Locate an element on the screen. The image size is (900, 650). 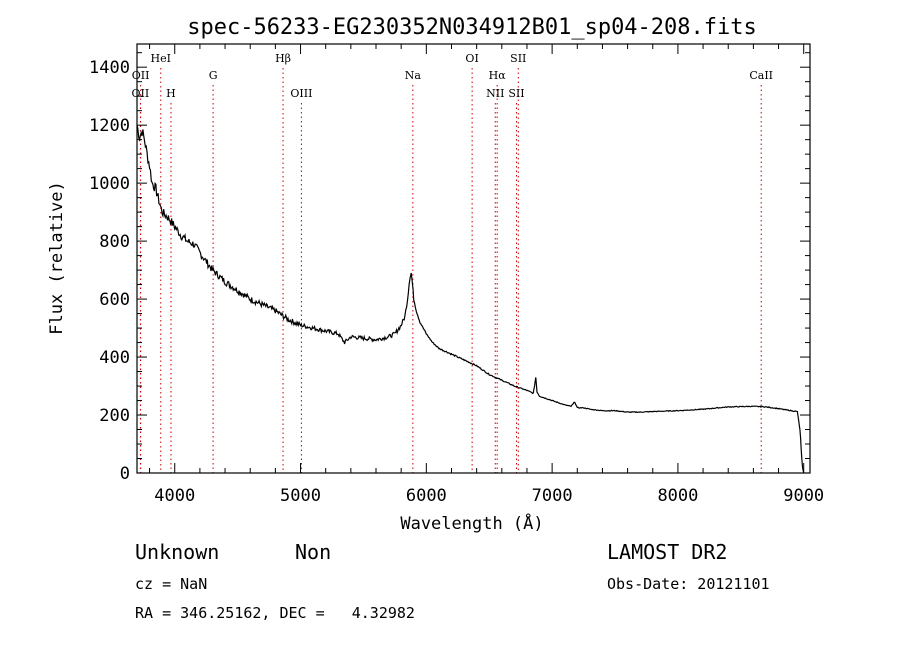
emission-line-label: Na is located at coordinates (413, 75).